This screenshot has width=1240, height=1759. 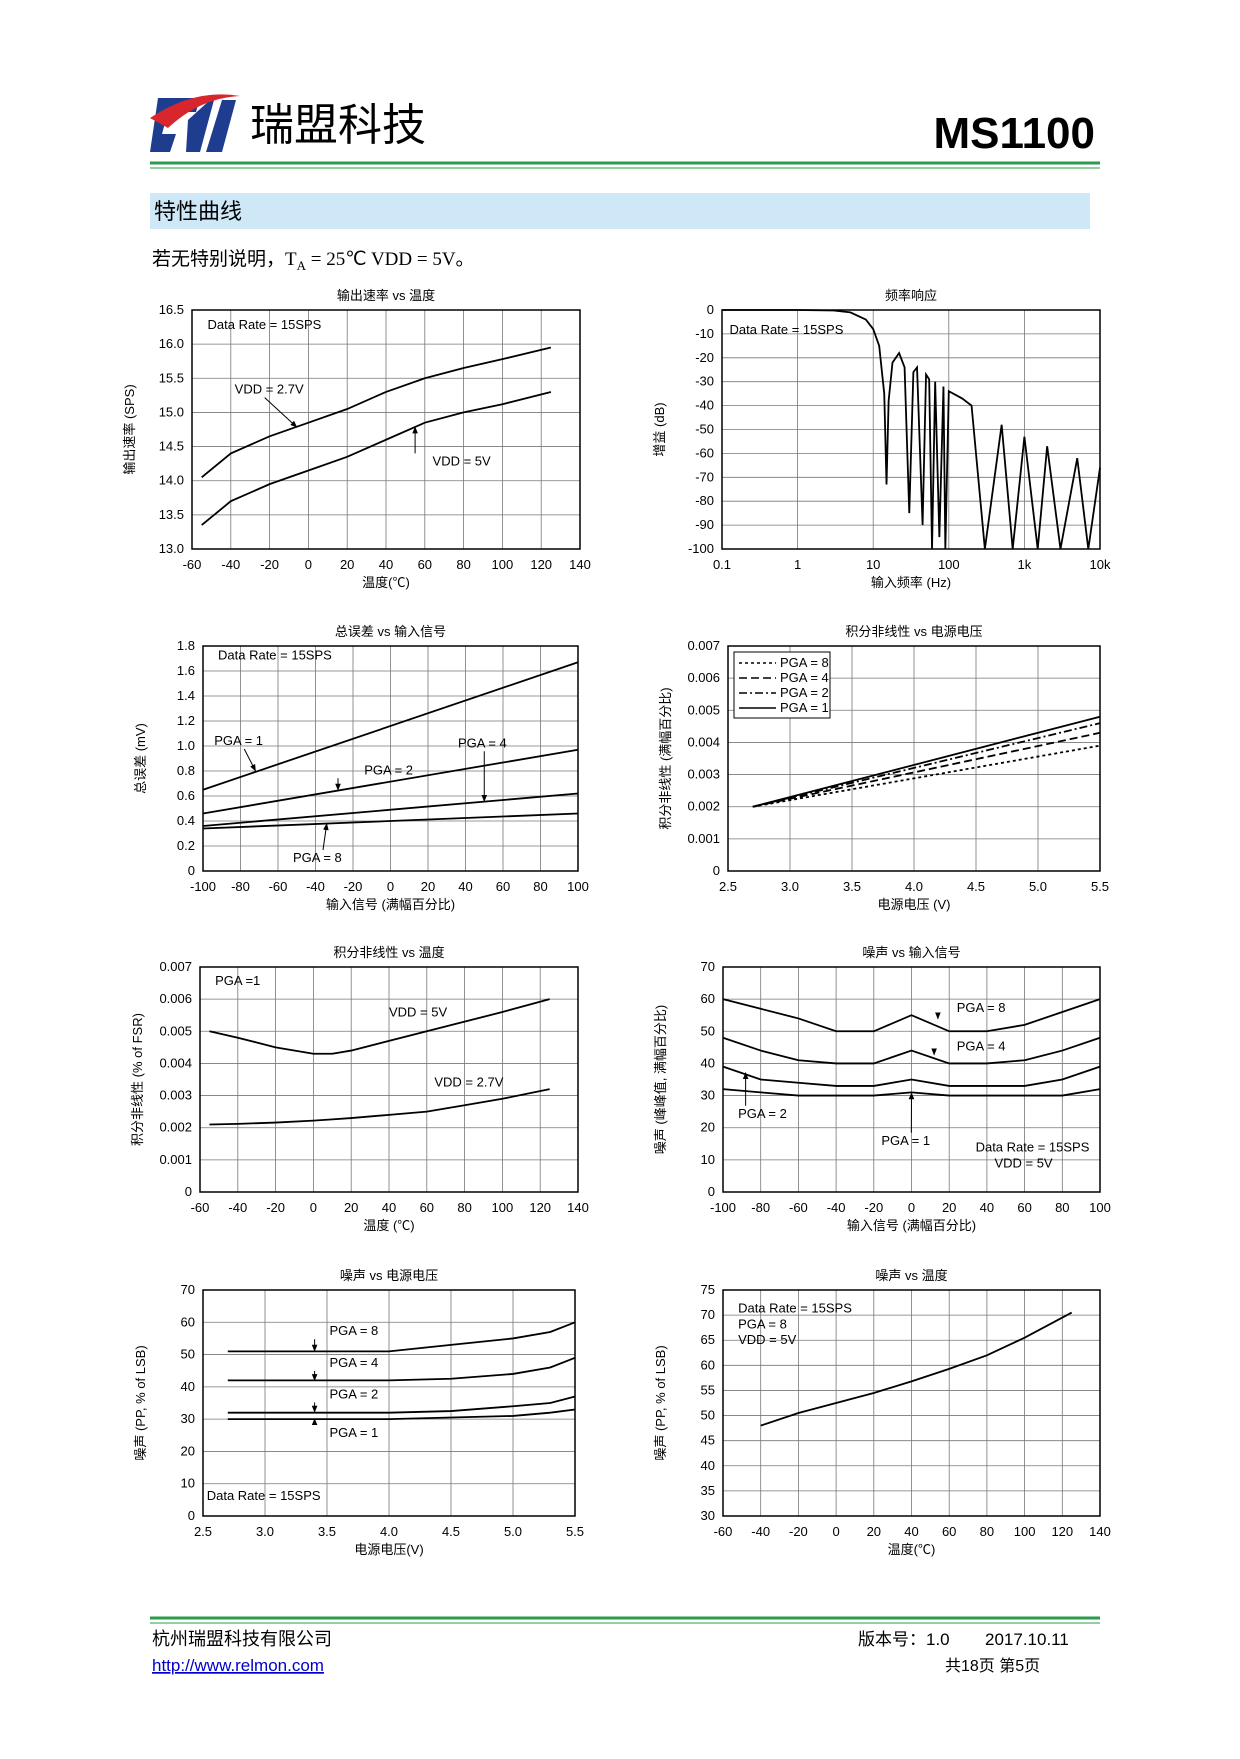 I want to click on chart-title: 噪声 vs 输入信号, so click(x=911, y=952).